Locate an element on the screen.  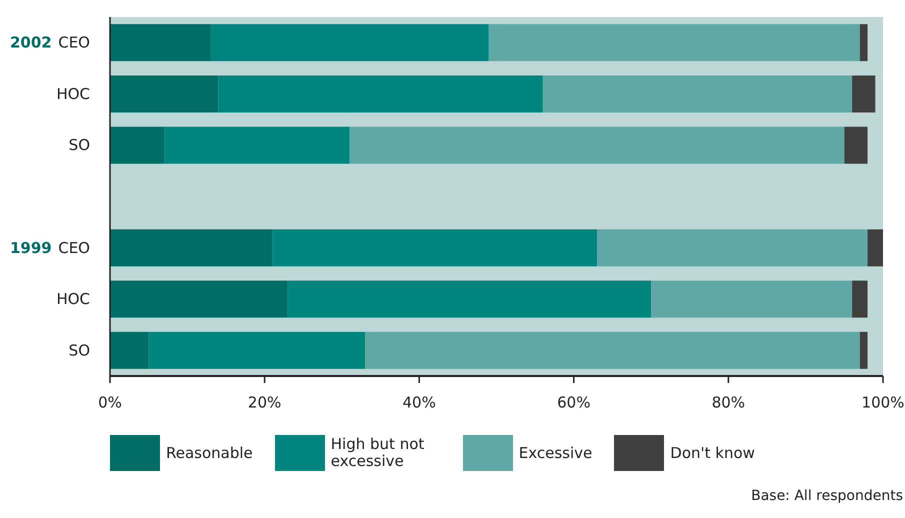
text: Base: All respondents is located at coordinates (827, 496).